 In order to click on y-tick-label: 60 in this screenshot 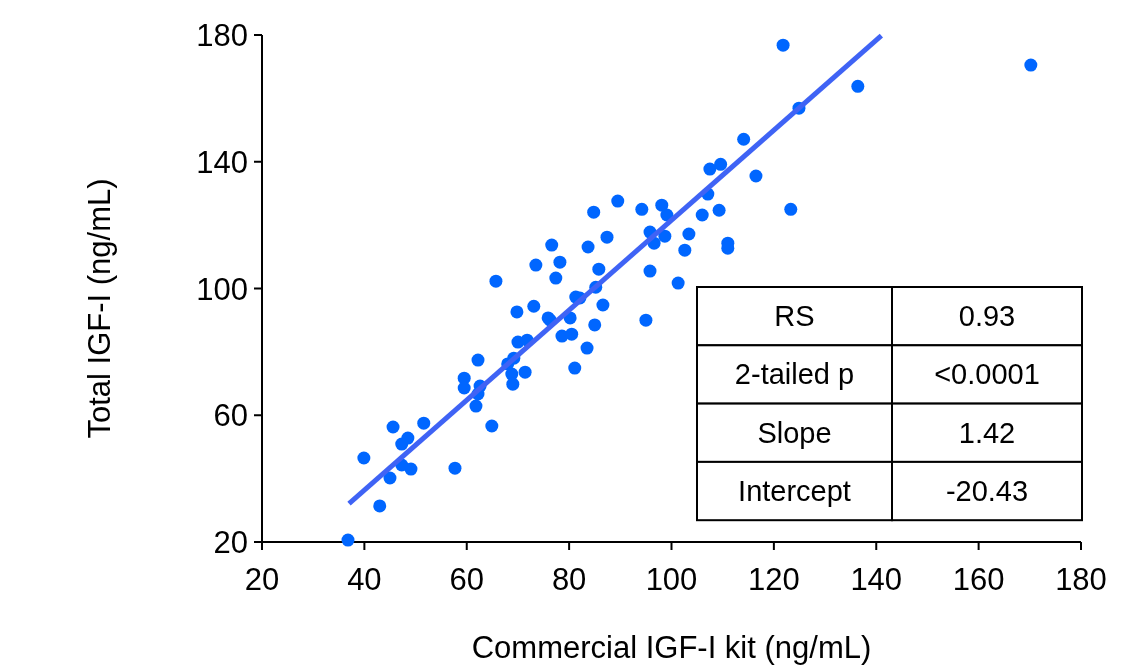, I will do `click(230, 416)`.